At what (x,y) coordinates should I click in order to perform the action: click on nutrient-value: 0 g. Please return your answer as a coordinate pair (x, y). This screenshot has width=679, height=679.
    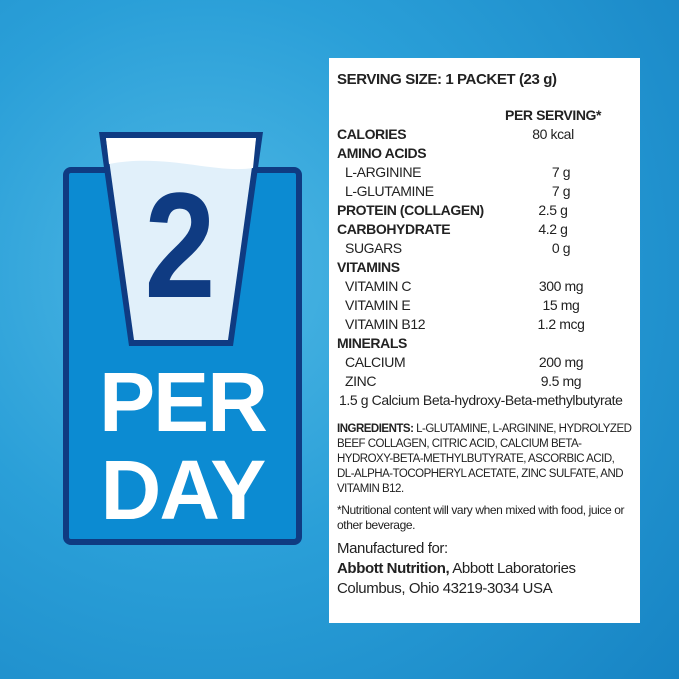
    Looking at the image, I should click on (561, 248).